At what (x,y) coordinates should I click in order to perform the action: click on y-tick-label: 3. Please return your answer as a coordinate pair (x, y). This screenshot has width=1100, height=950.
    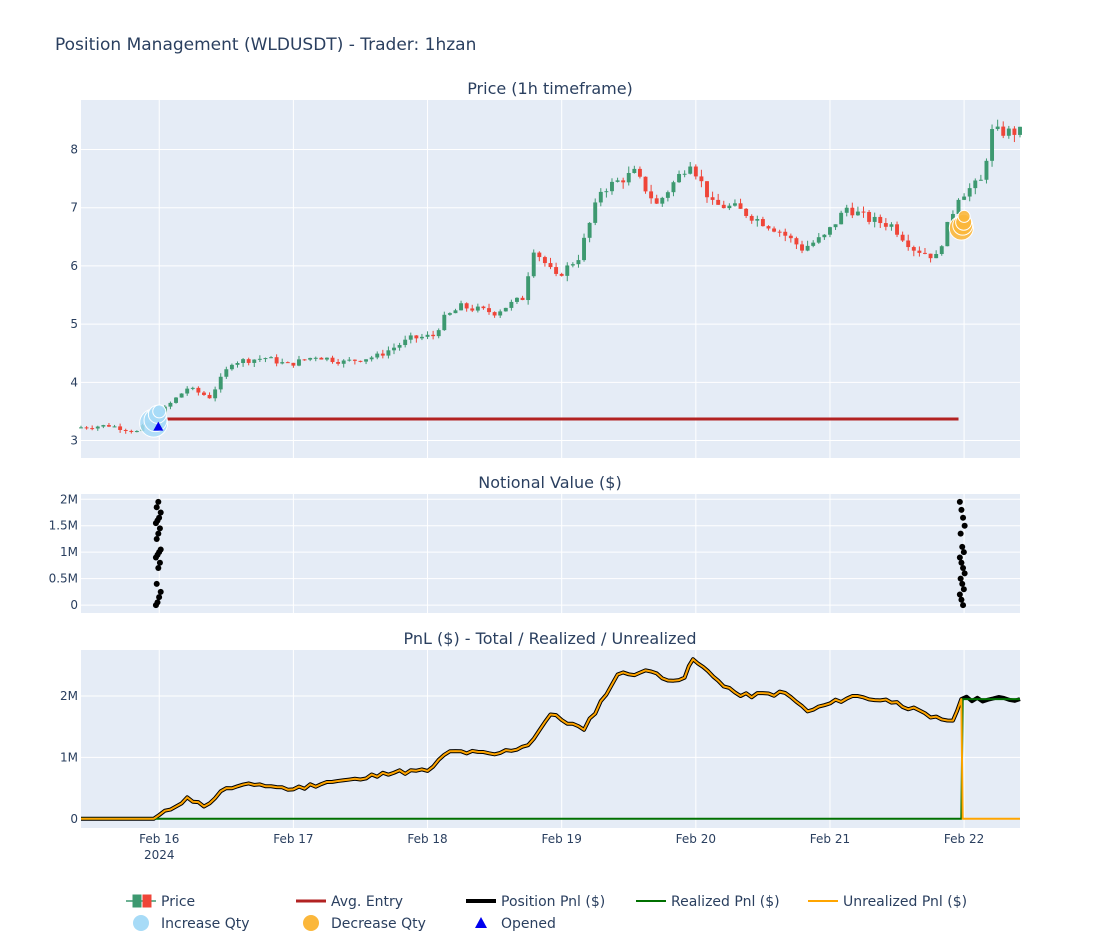
    Looking at the image, I should click on (74, 441).